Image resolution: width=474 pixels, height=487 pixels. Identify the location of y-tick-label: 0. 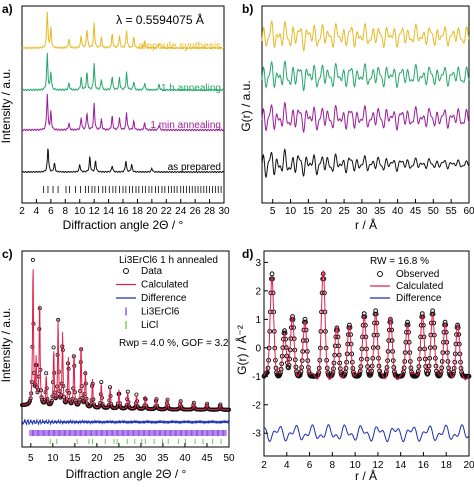
(258, 348).